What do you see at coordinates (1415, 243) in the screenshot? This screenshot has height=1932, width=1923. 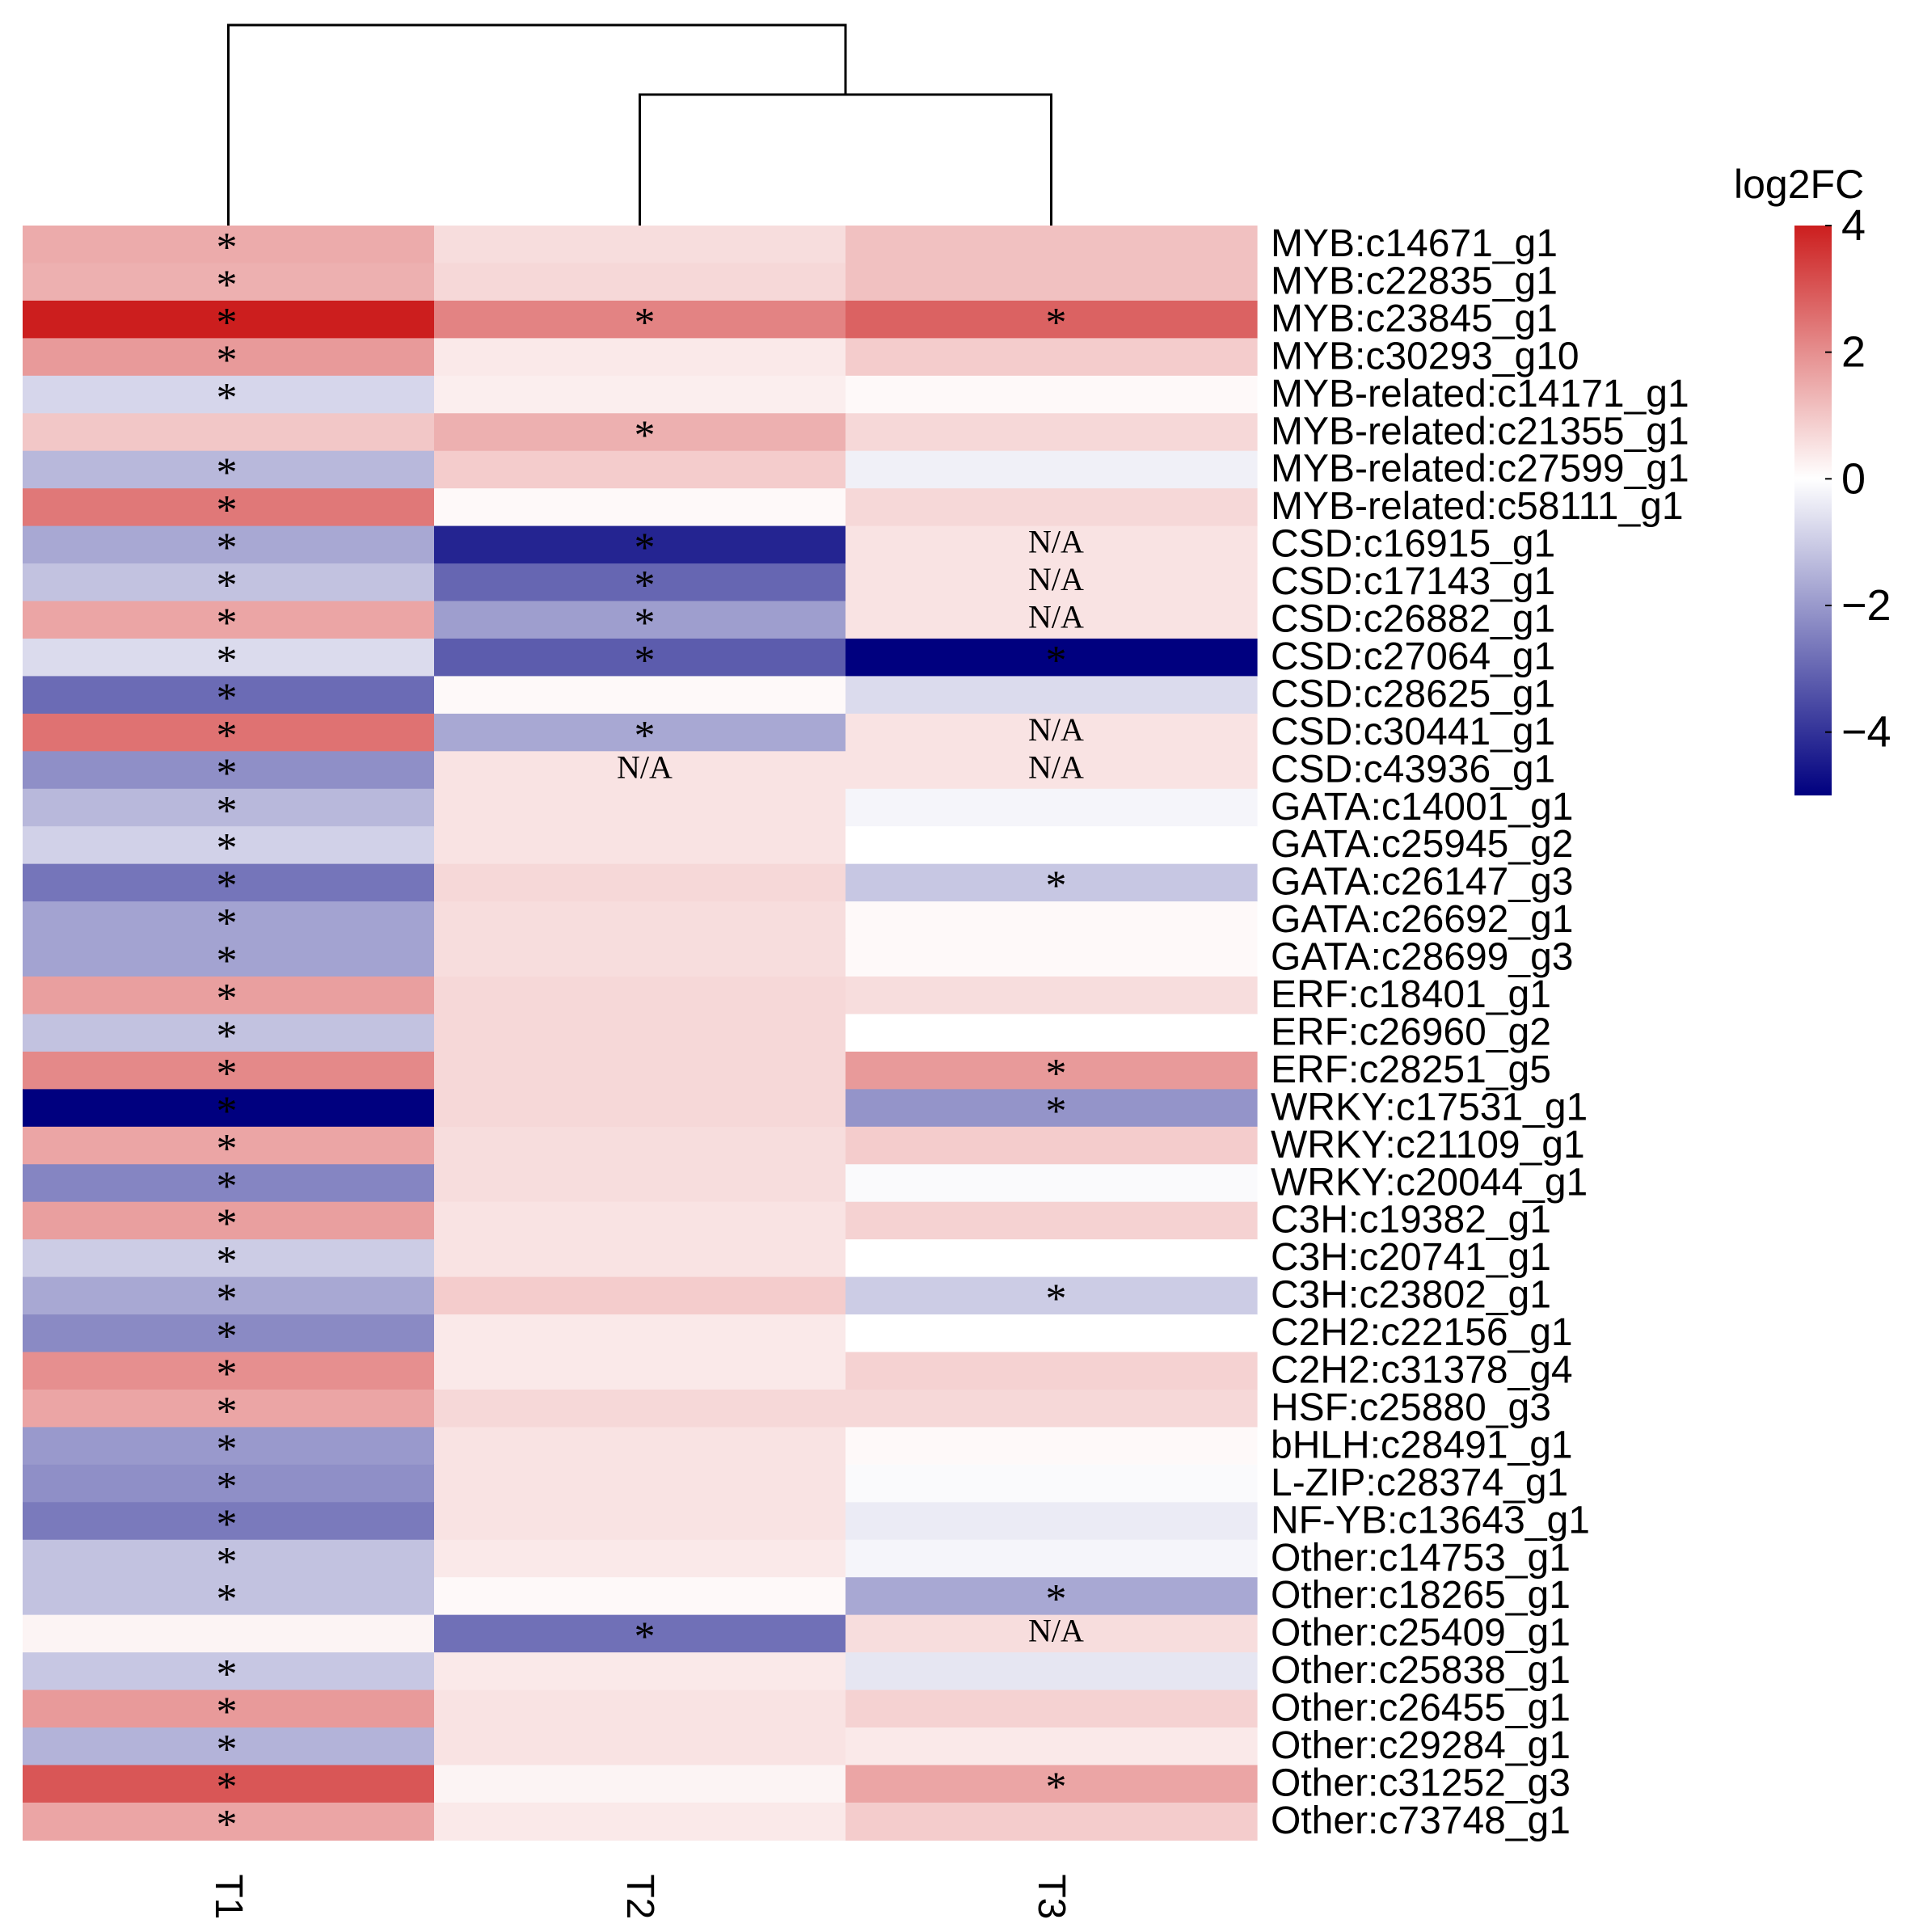 I see `row-label: MYB:c14671_g1` at bounding box center [1415, 243].